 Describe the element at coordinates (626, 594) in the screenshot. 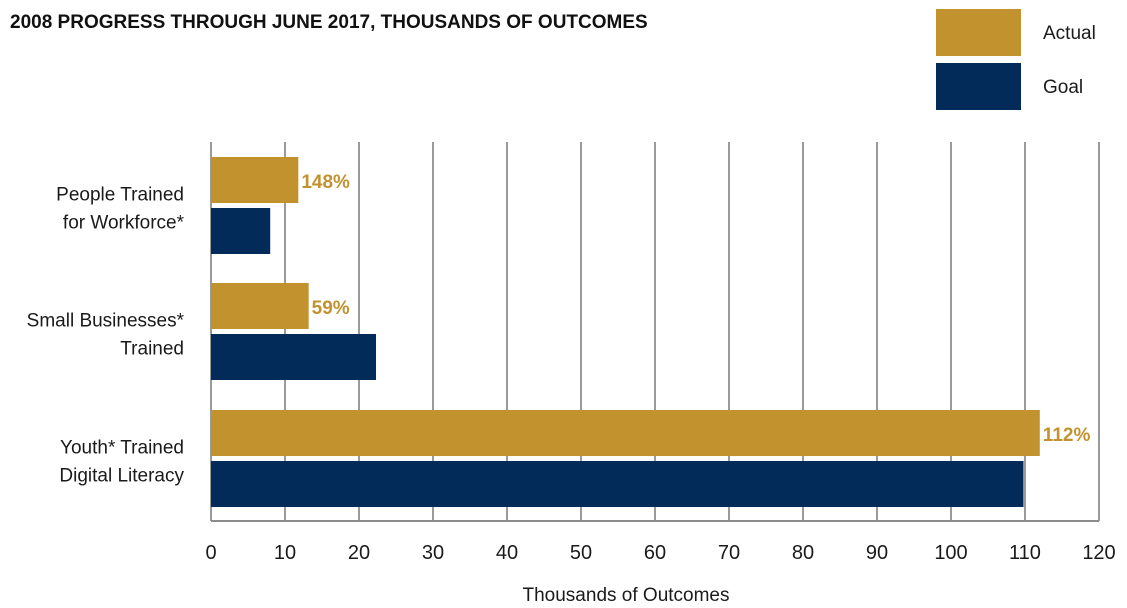

I see `x-axis-title: Thousands of Outcomes` at that location.